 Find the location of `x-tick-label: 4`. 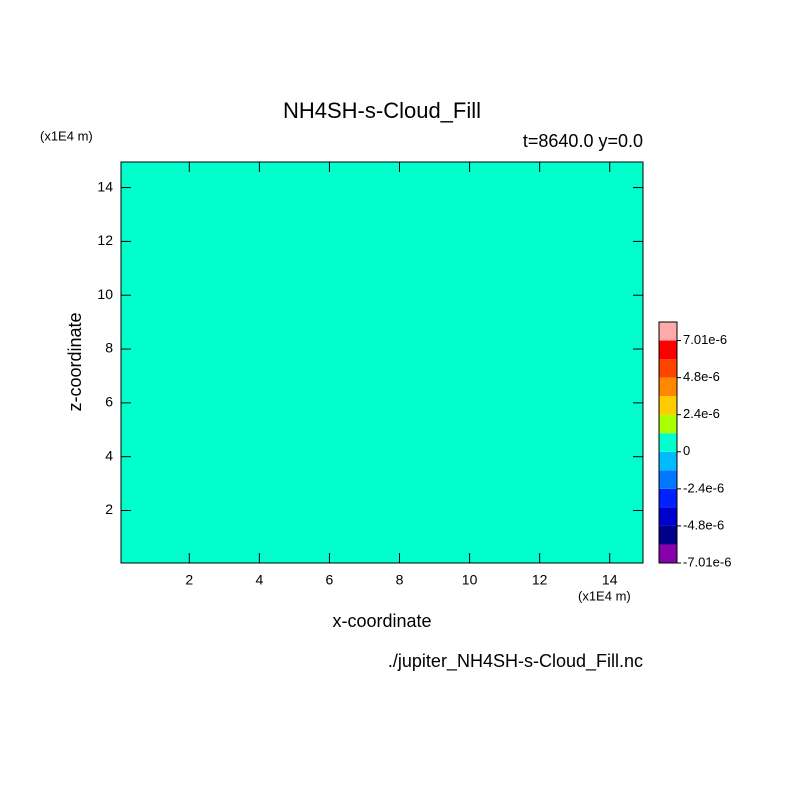

x-tick-label: 4 is located at coordinates (259, 580).